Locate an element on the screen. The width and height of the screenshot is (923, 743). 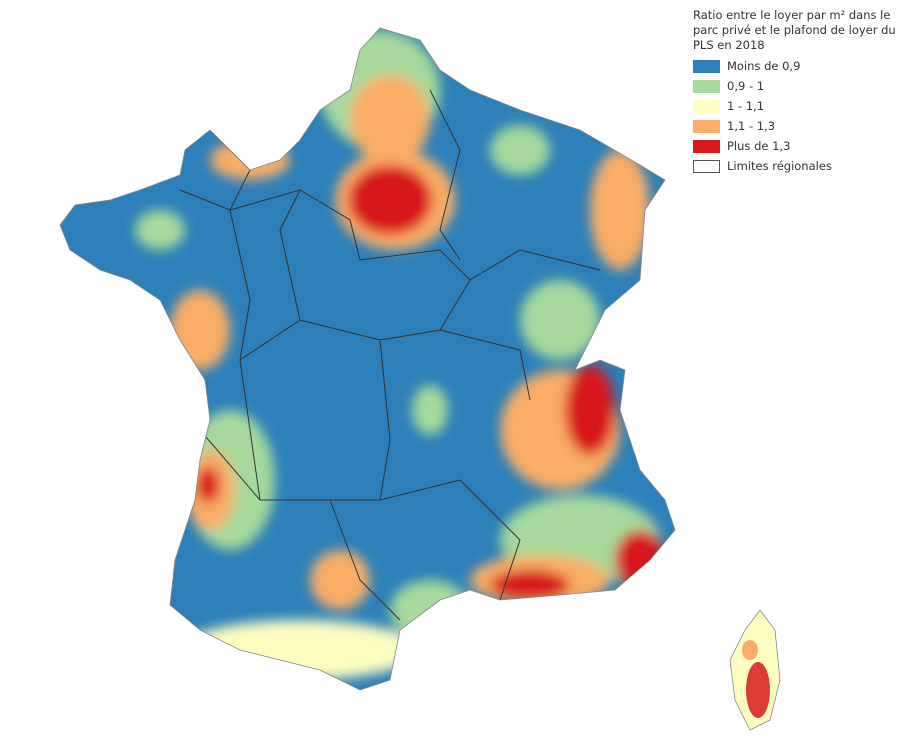
legend-item: Plus de 1,3 is located at coordinates (805, 146).